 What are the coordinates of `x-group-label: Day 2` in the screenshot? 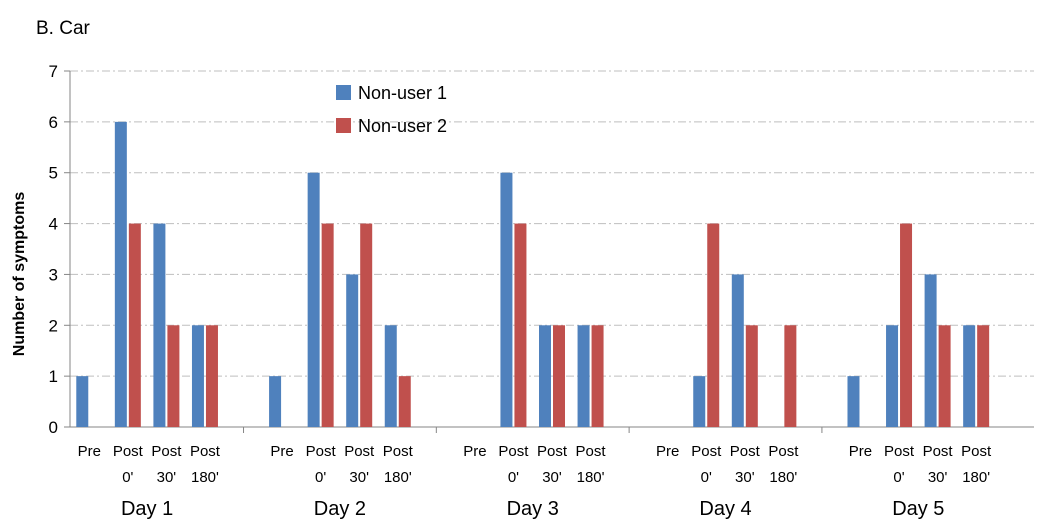 It's located at (340, 509).